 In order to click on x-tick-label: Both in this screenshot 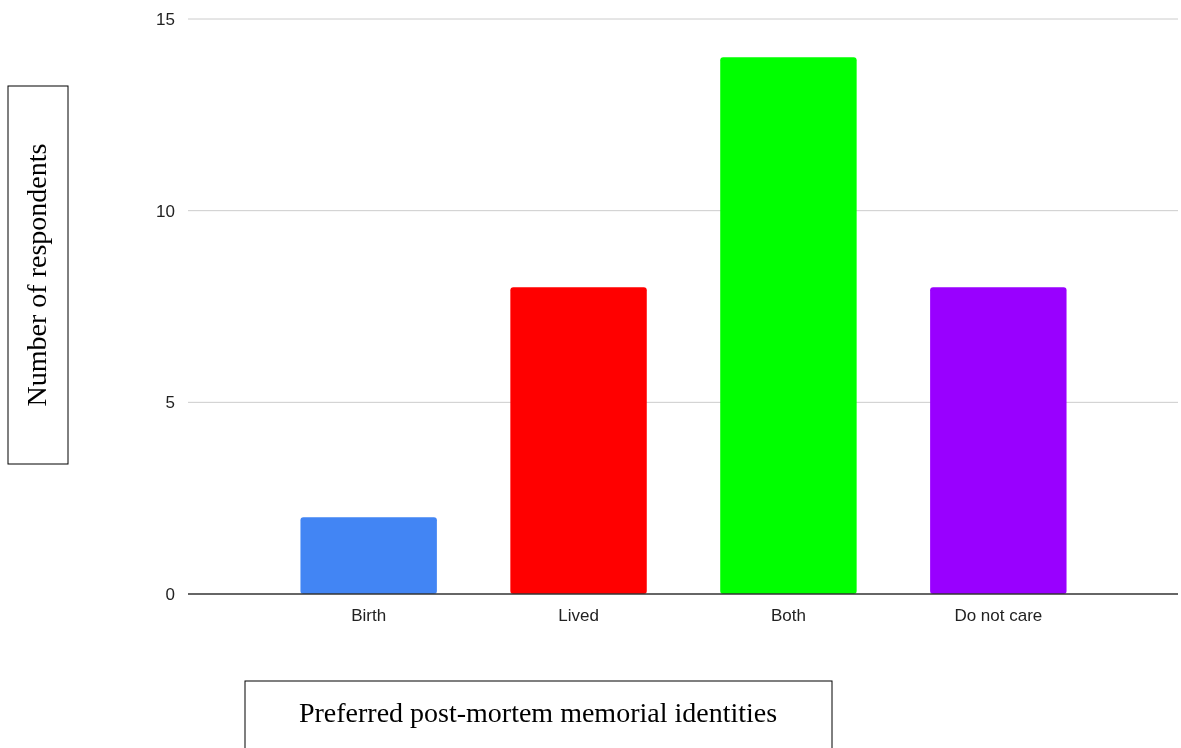, I will do `click(788, 615)`.